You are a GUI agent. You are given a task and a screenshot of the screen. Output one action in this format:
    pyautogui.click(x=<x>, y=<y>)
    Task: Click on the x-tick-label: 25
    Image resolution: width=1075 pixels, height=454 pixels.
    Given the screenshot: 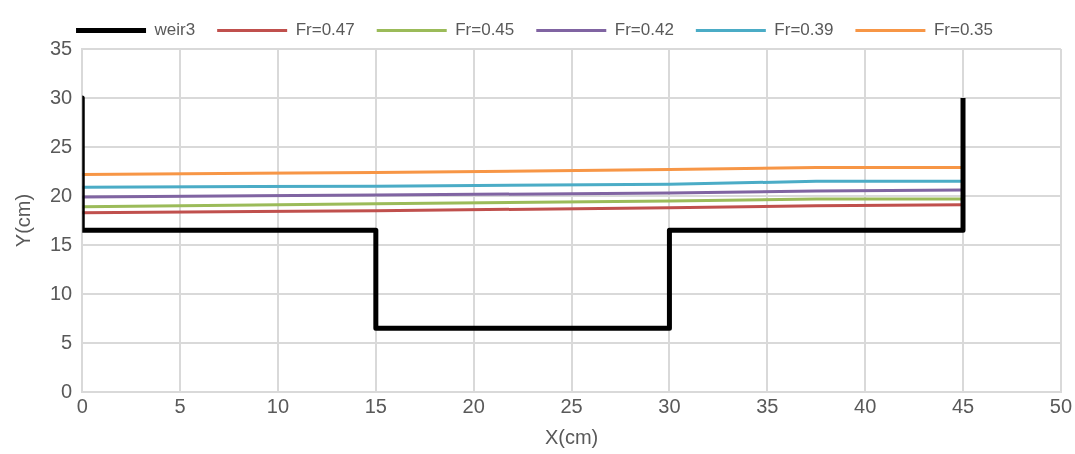 What is the action you would take?
    pyautogui.click(x=571, y=405)
    